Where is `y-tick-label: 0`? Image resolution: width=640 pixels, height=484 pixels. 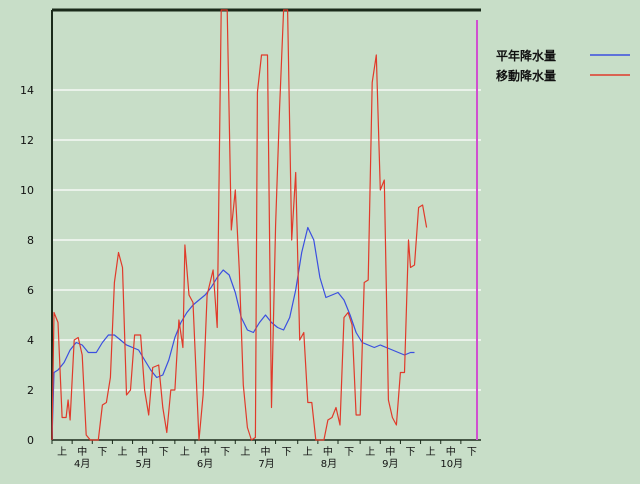 y-tick-label: 0 is located at coordinates (30, 440).